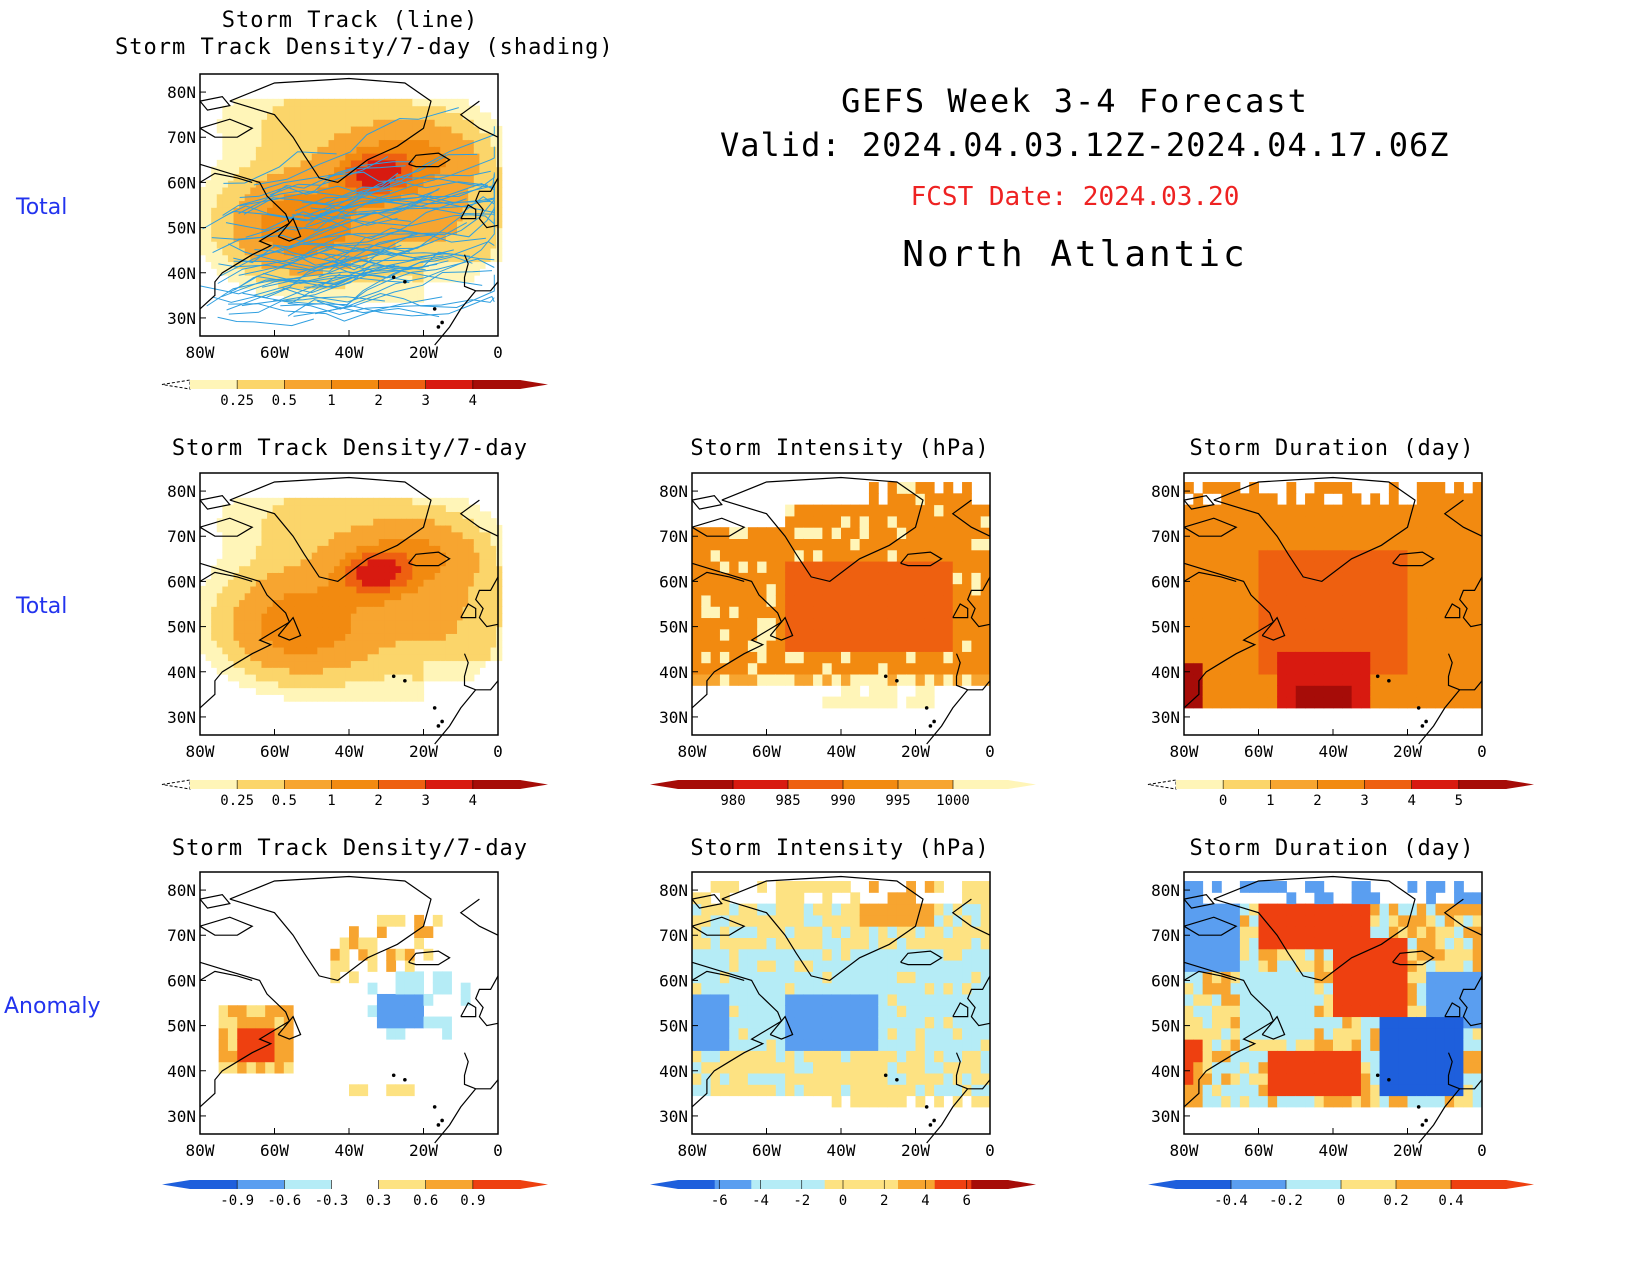 This screenshot has height=1275, width=1650. Describe the element at coordinates (391, 1090) in the screenshot. I see `density-anomaly-cell` at that location.